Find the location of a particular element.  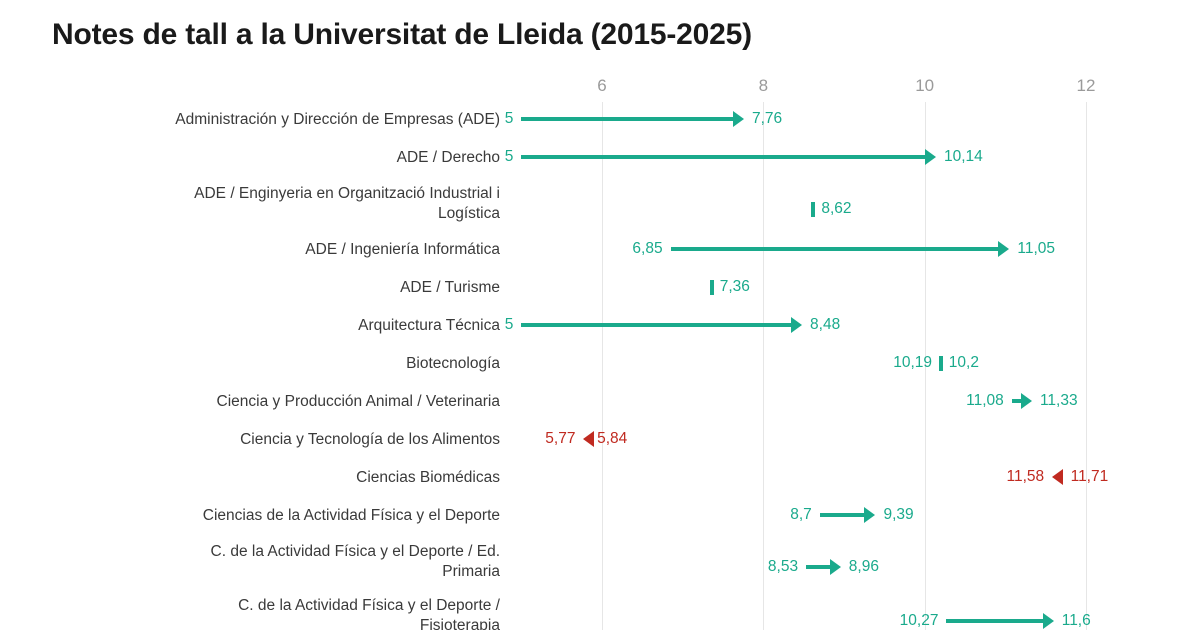

value-label-start: 11,08 is located at coordinates (985, 400).